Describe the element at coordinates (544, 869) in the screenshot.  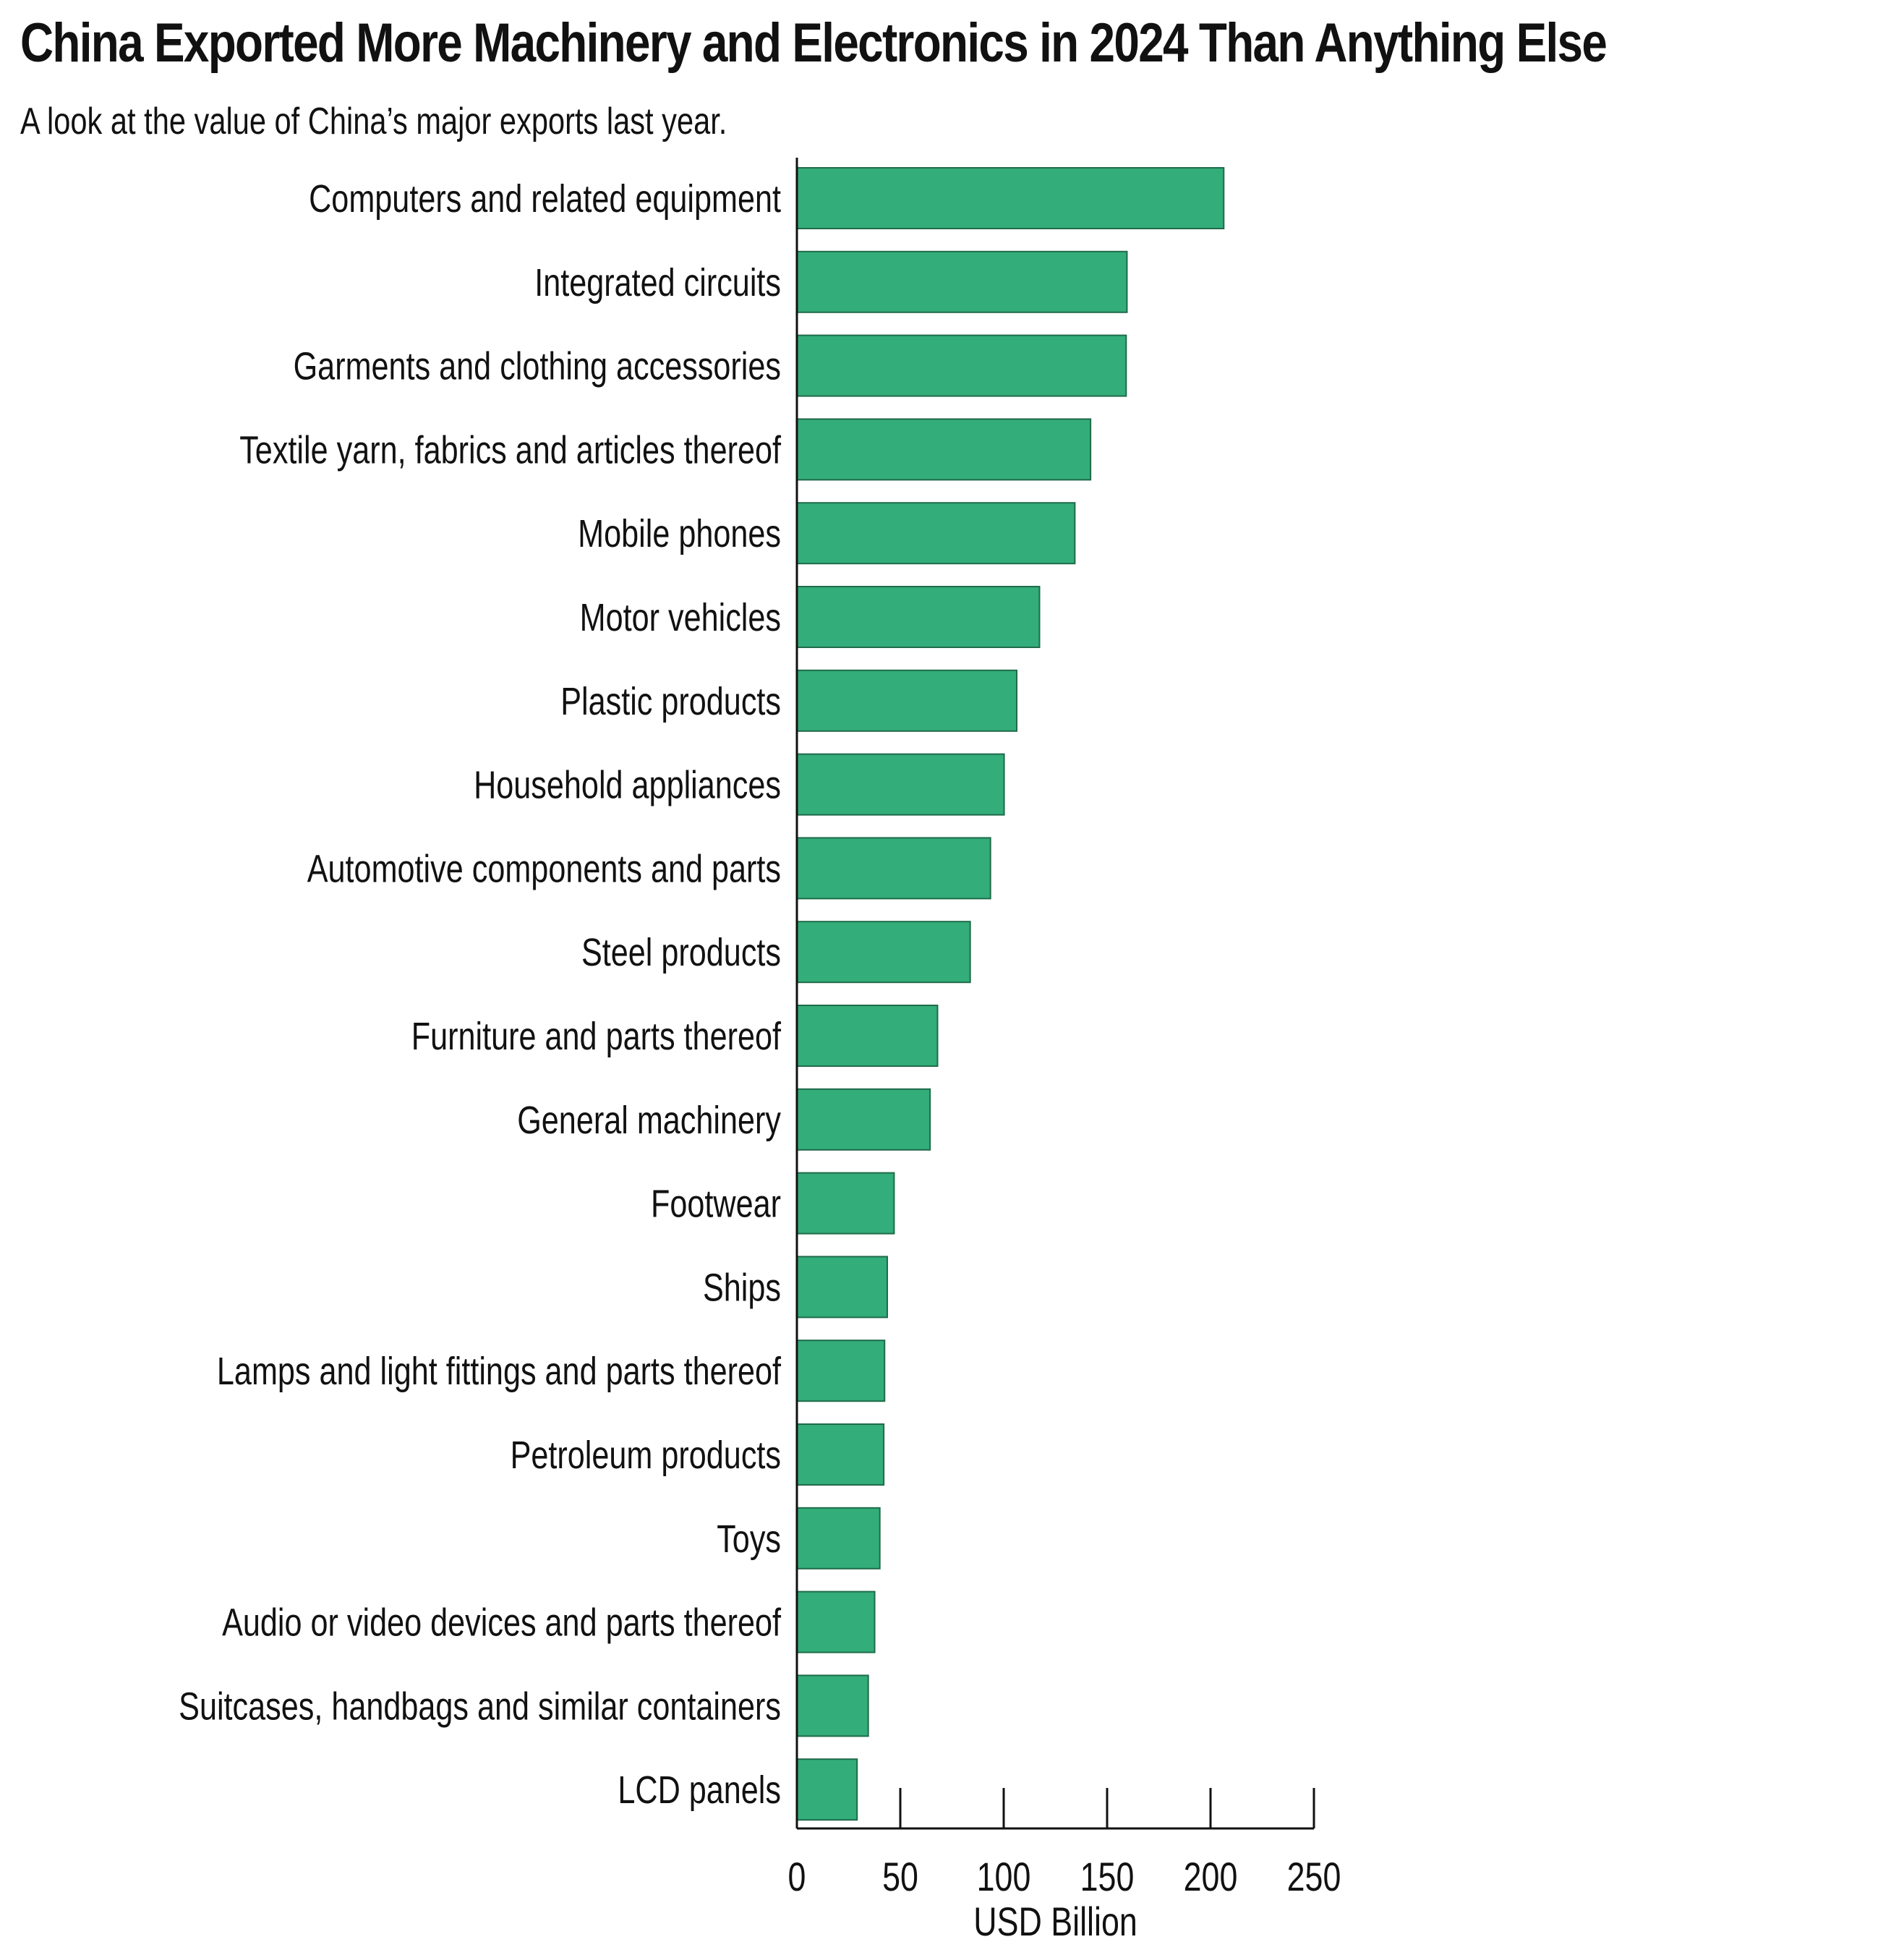
I see `category-label: Automotive components and parts` at that location.